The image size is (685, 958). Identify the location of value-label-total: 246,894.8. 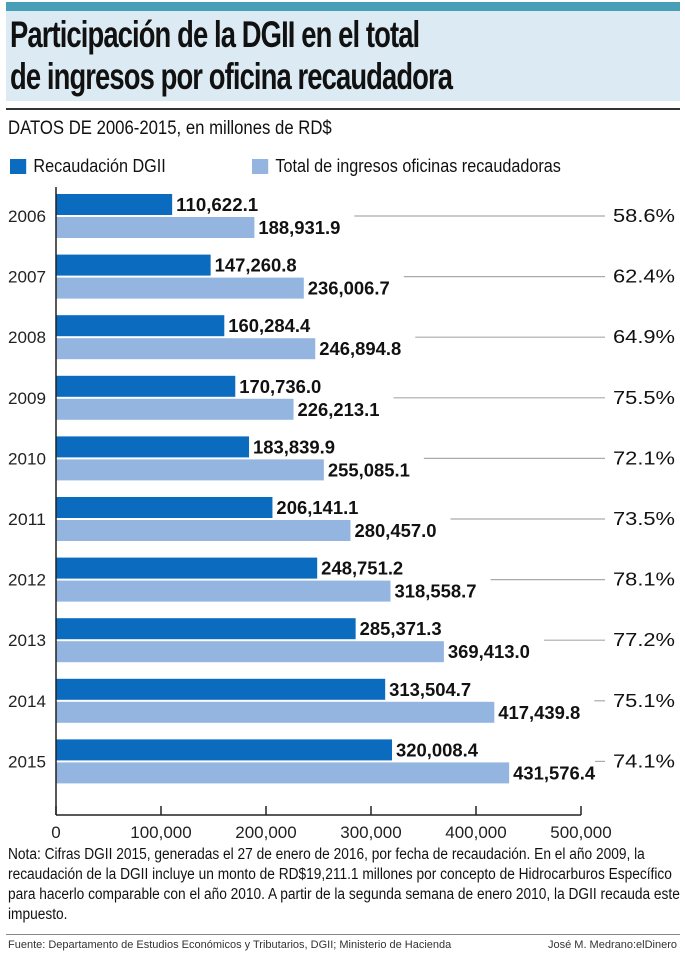
(360, 349).